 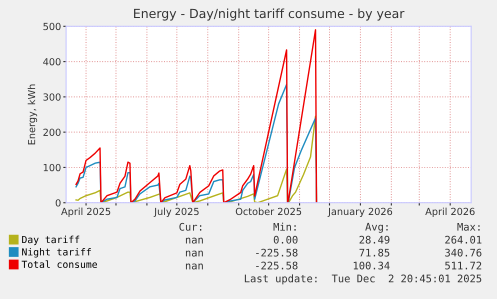 I want to click on x-tick-label: April 2026, so click(x=450, y=212).